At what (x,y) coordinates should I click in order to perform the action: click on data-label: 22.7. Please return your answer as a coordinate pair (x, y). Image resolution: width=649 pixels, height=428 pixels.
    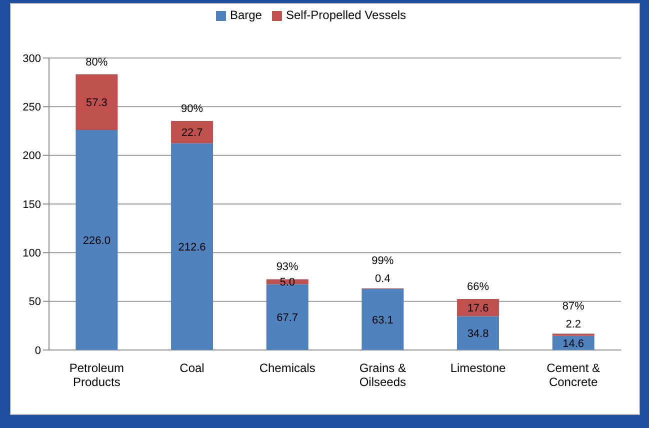
    Looking at the image, I should click on (192, 133).